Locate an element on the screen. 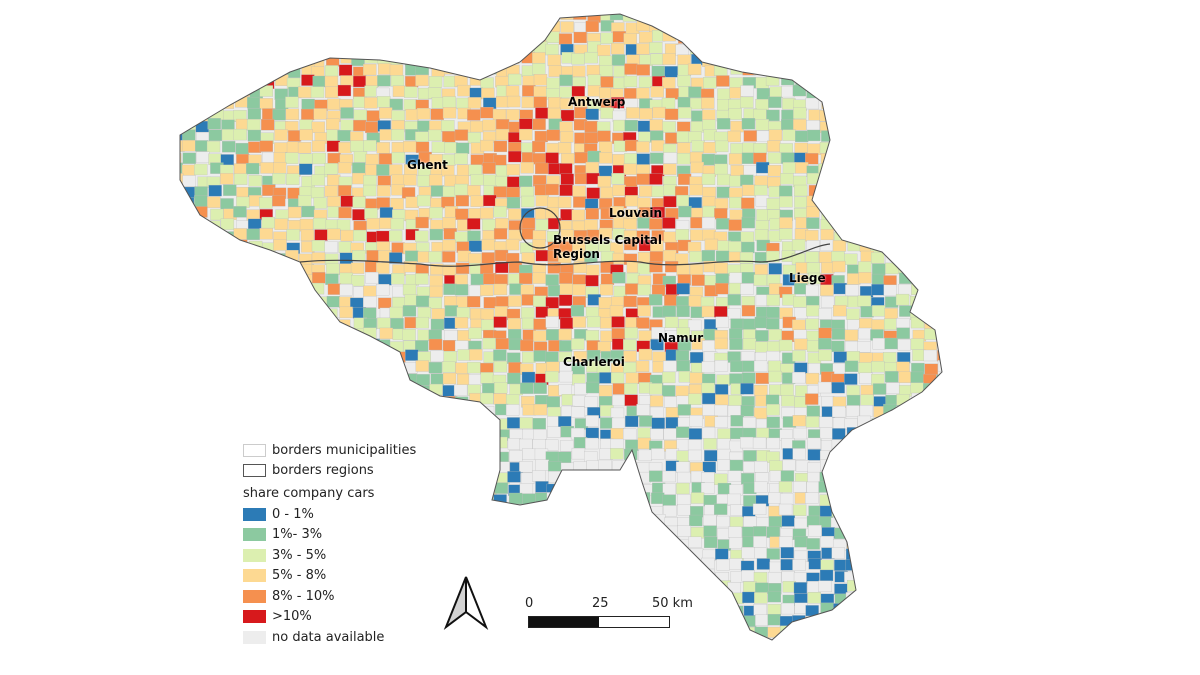 The height and width of the screenshot is (675, 1200). legend-label: 1%- 3% is located at coordinates (297, 535).